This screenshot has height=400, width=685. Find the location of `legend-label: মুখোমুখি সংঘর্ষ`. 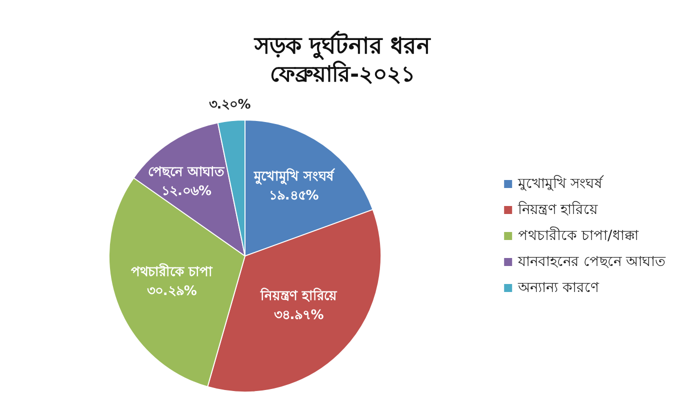

legend-label: মুখোমুখি সংঘর্ষ is located at coordinates (561, 183).